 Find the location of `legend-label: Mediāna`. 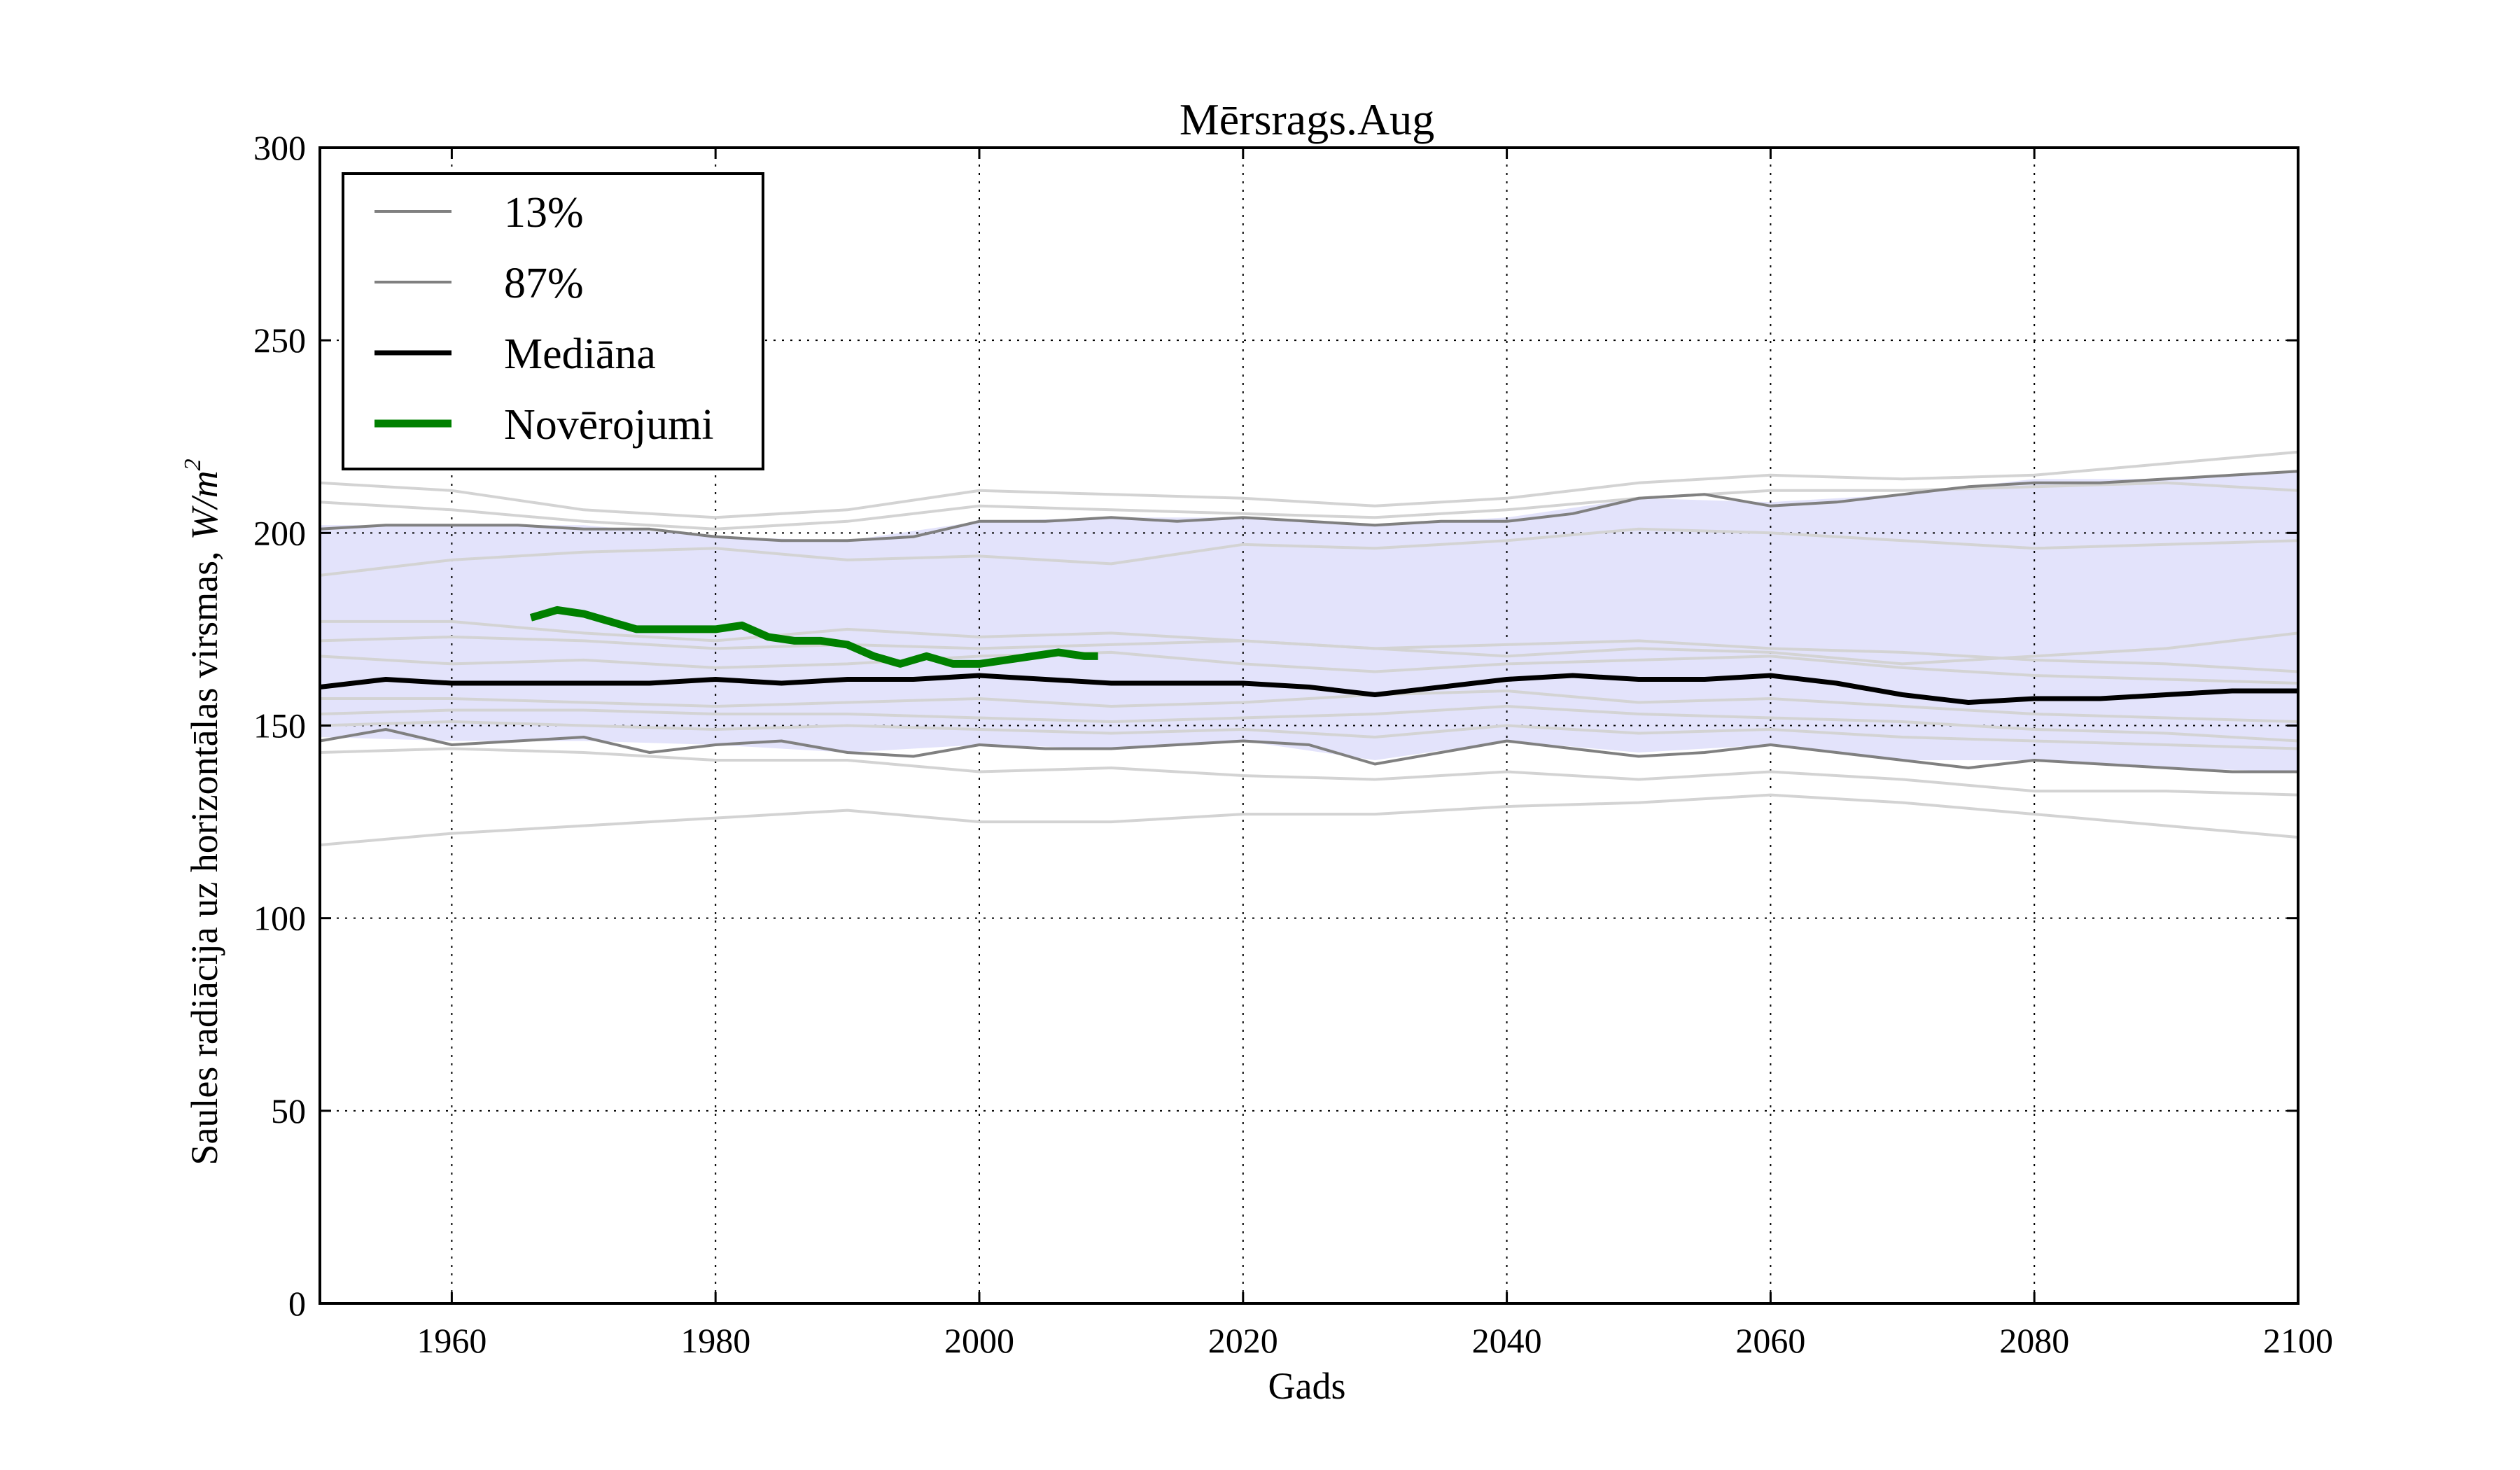

legend-label: Mediāna is located at coordinates (580, 354).